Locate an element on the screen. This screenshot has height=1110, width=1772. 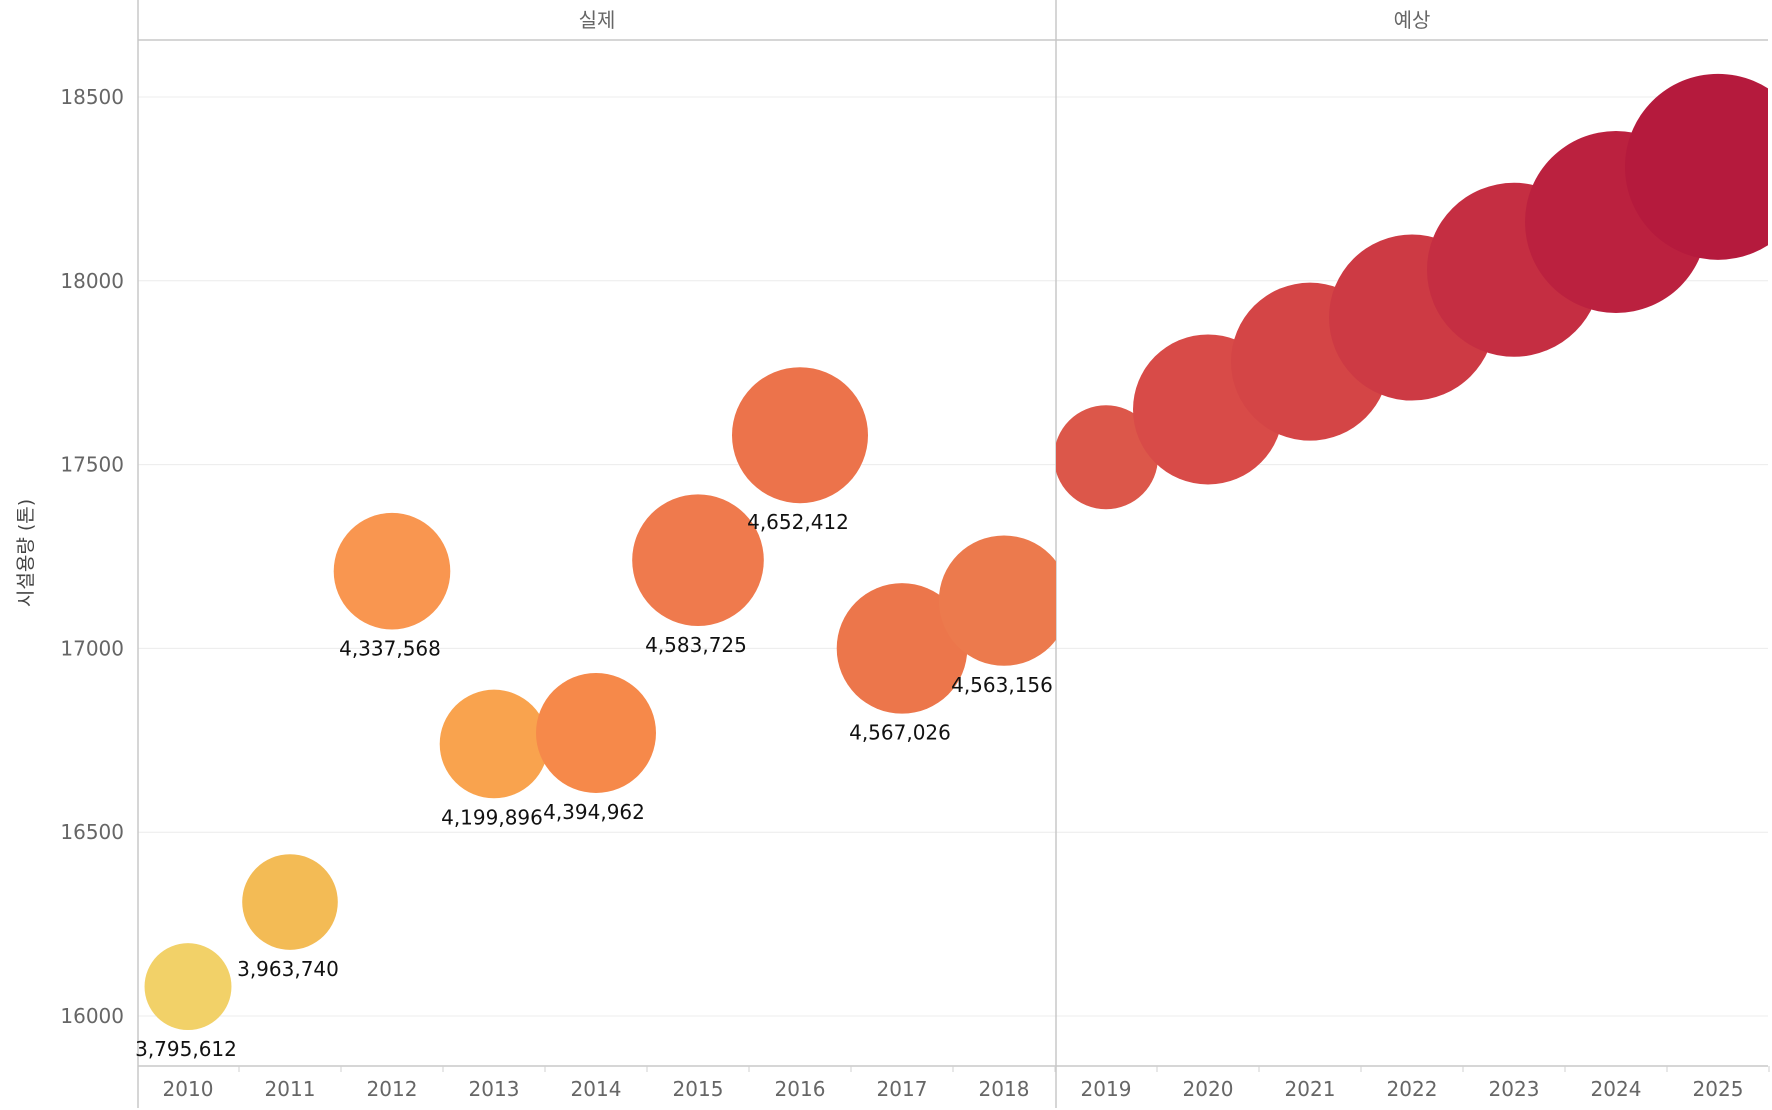
x-tick-label: 2015 is located at coordinates (698, 1089).